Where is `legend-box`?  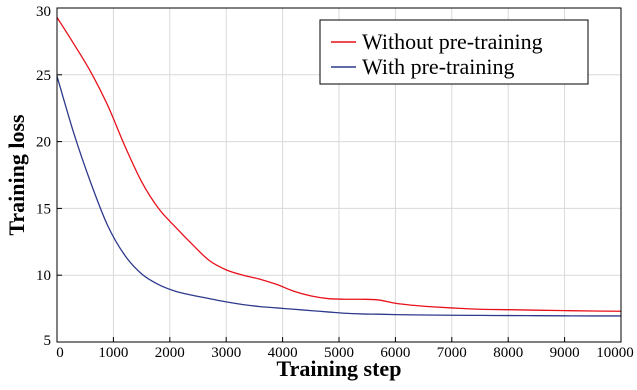 legend-box is located at coordinates (454, 52).